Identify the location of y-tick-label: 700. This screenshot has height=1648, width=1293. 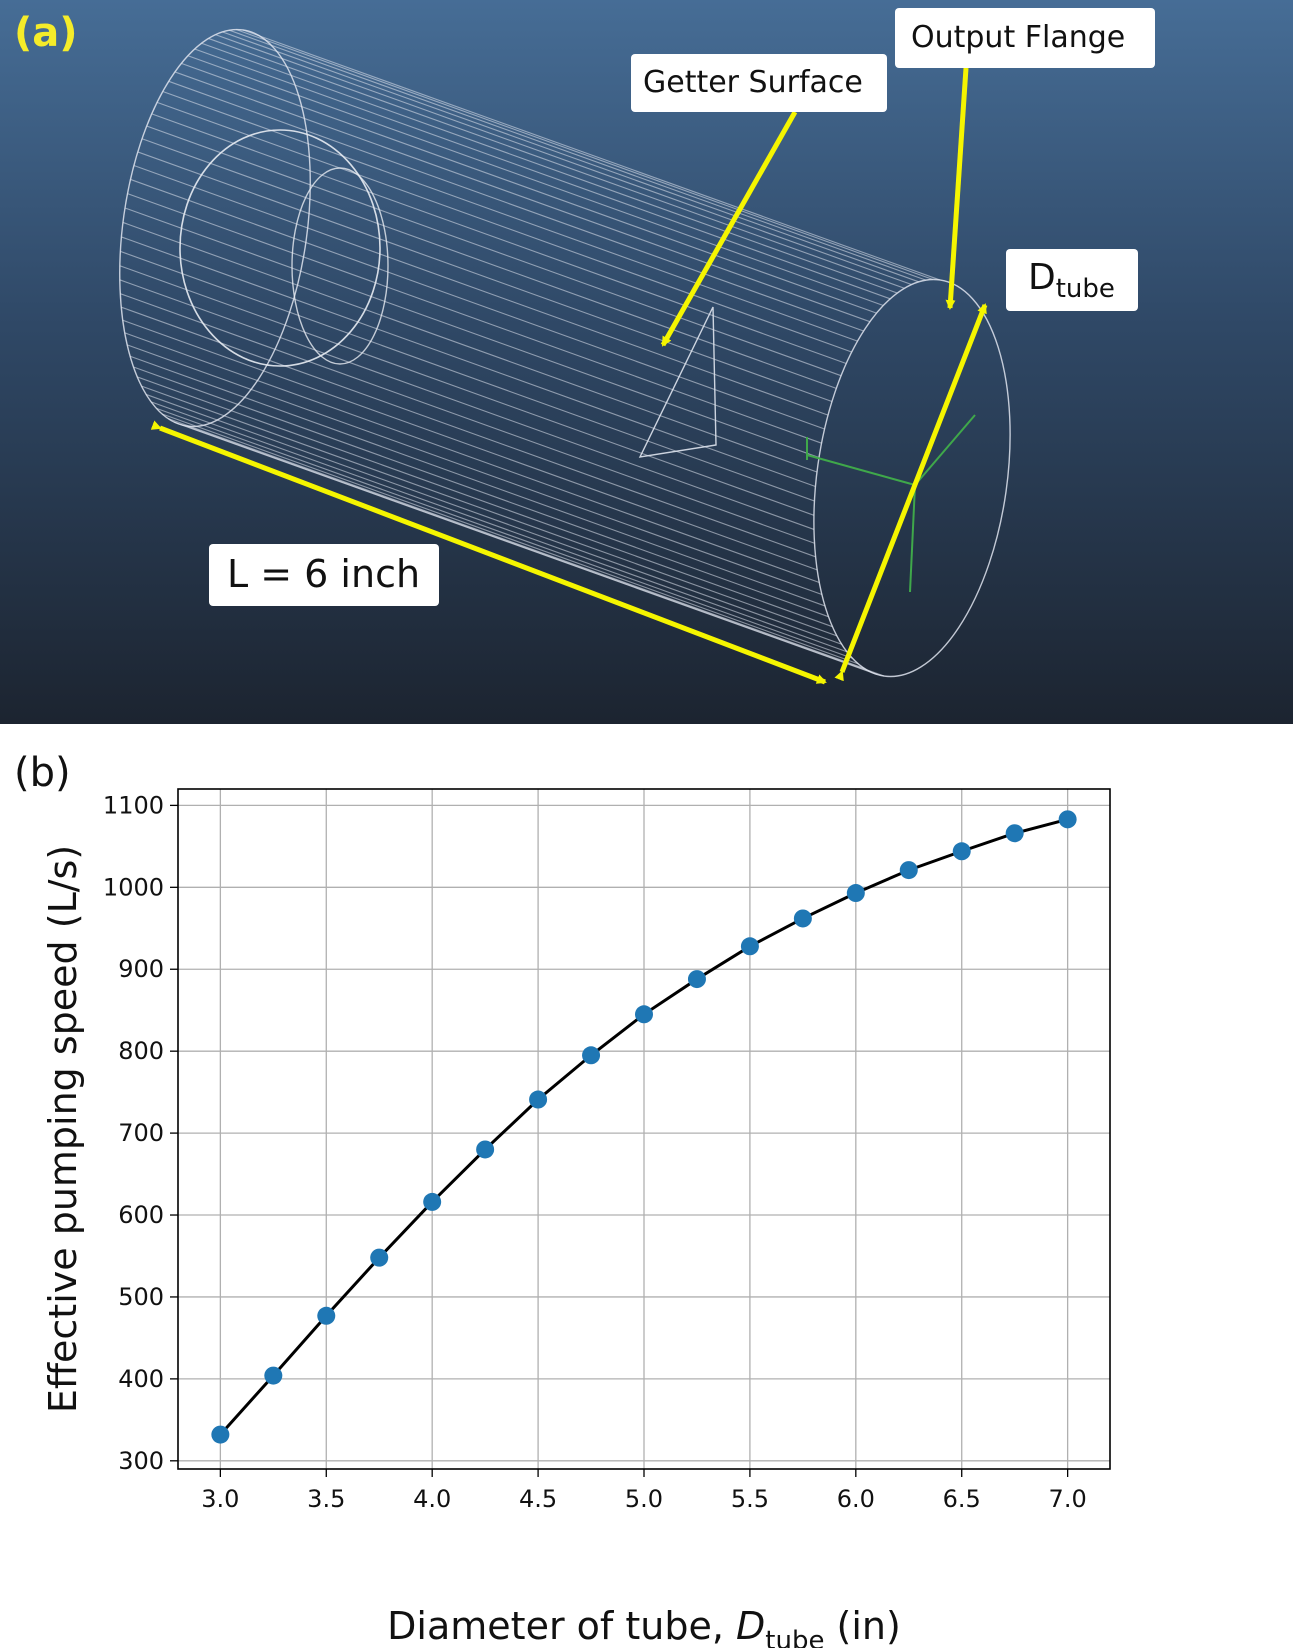
(141, 1133).